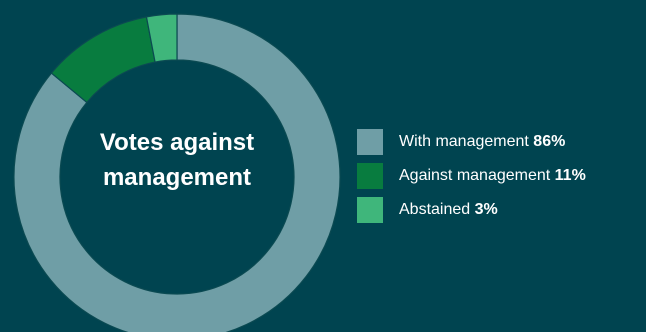  What do you see at coordinates (570, 175) in the screenshot?
I see `legend-value-against-management: 11%` at bounding box center [570, 175].